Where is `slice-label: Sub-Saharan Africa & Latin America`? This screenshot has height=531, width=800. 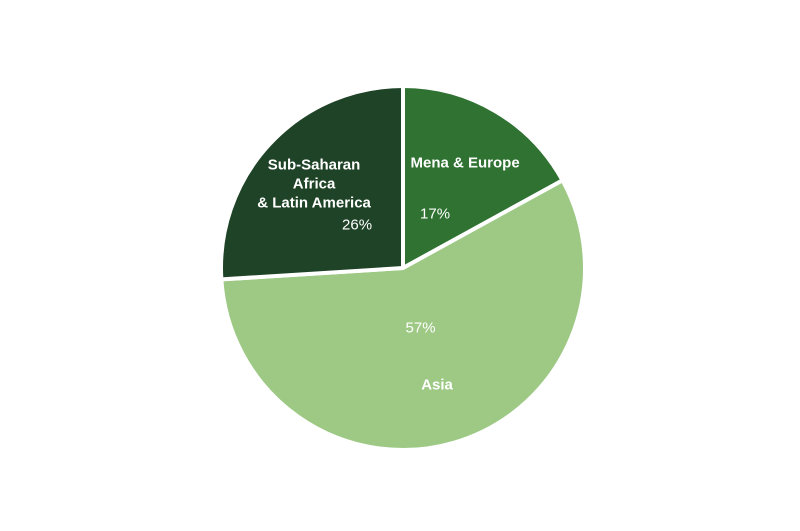 slice-label: Sub-Saharan Africa & Latin America is located at coordinates (314, 184).